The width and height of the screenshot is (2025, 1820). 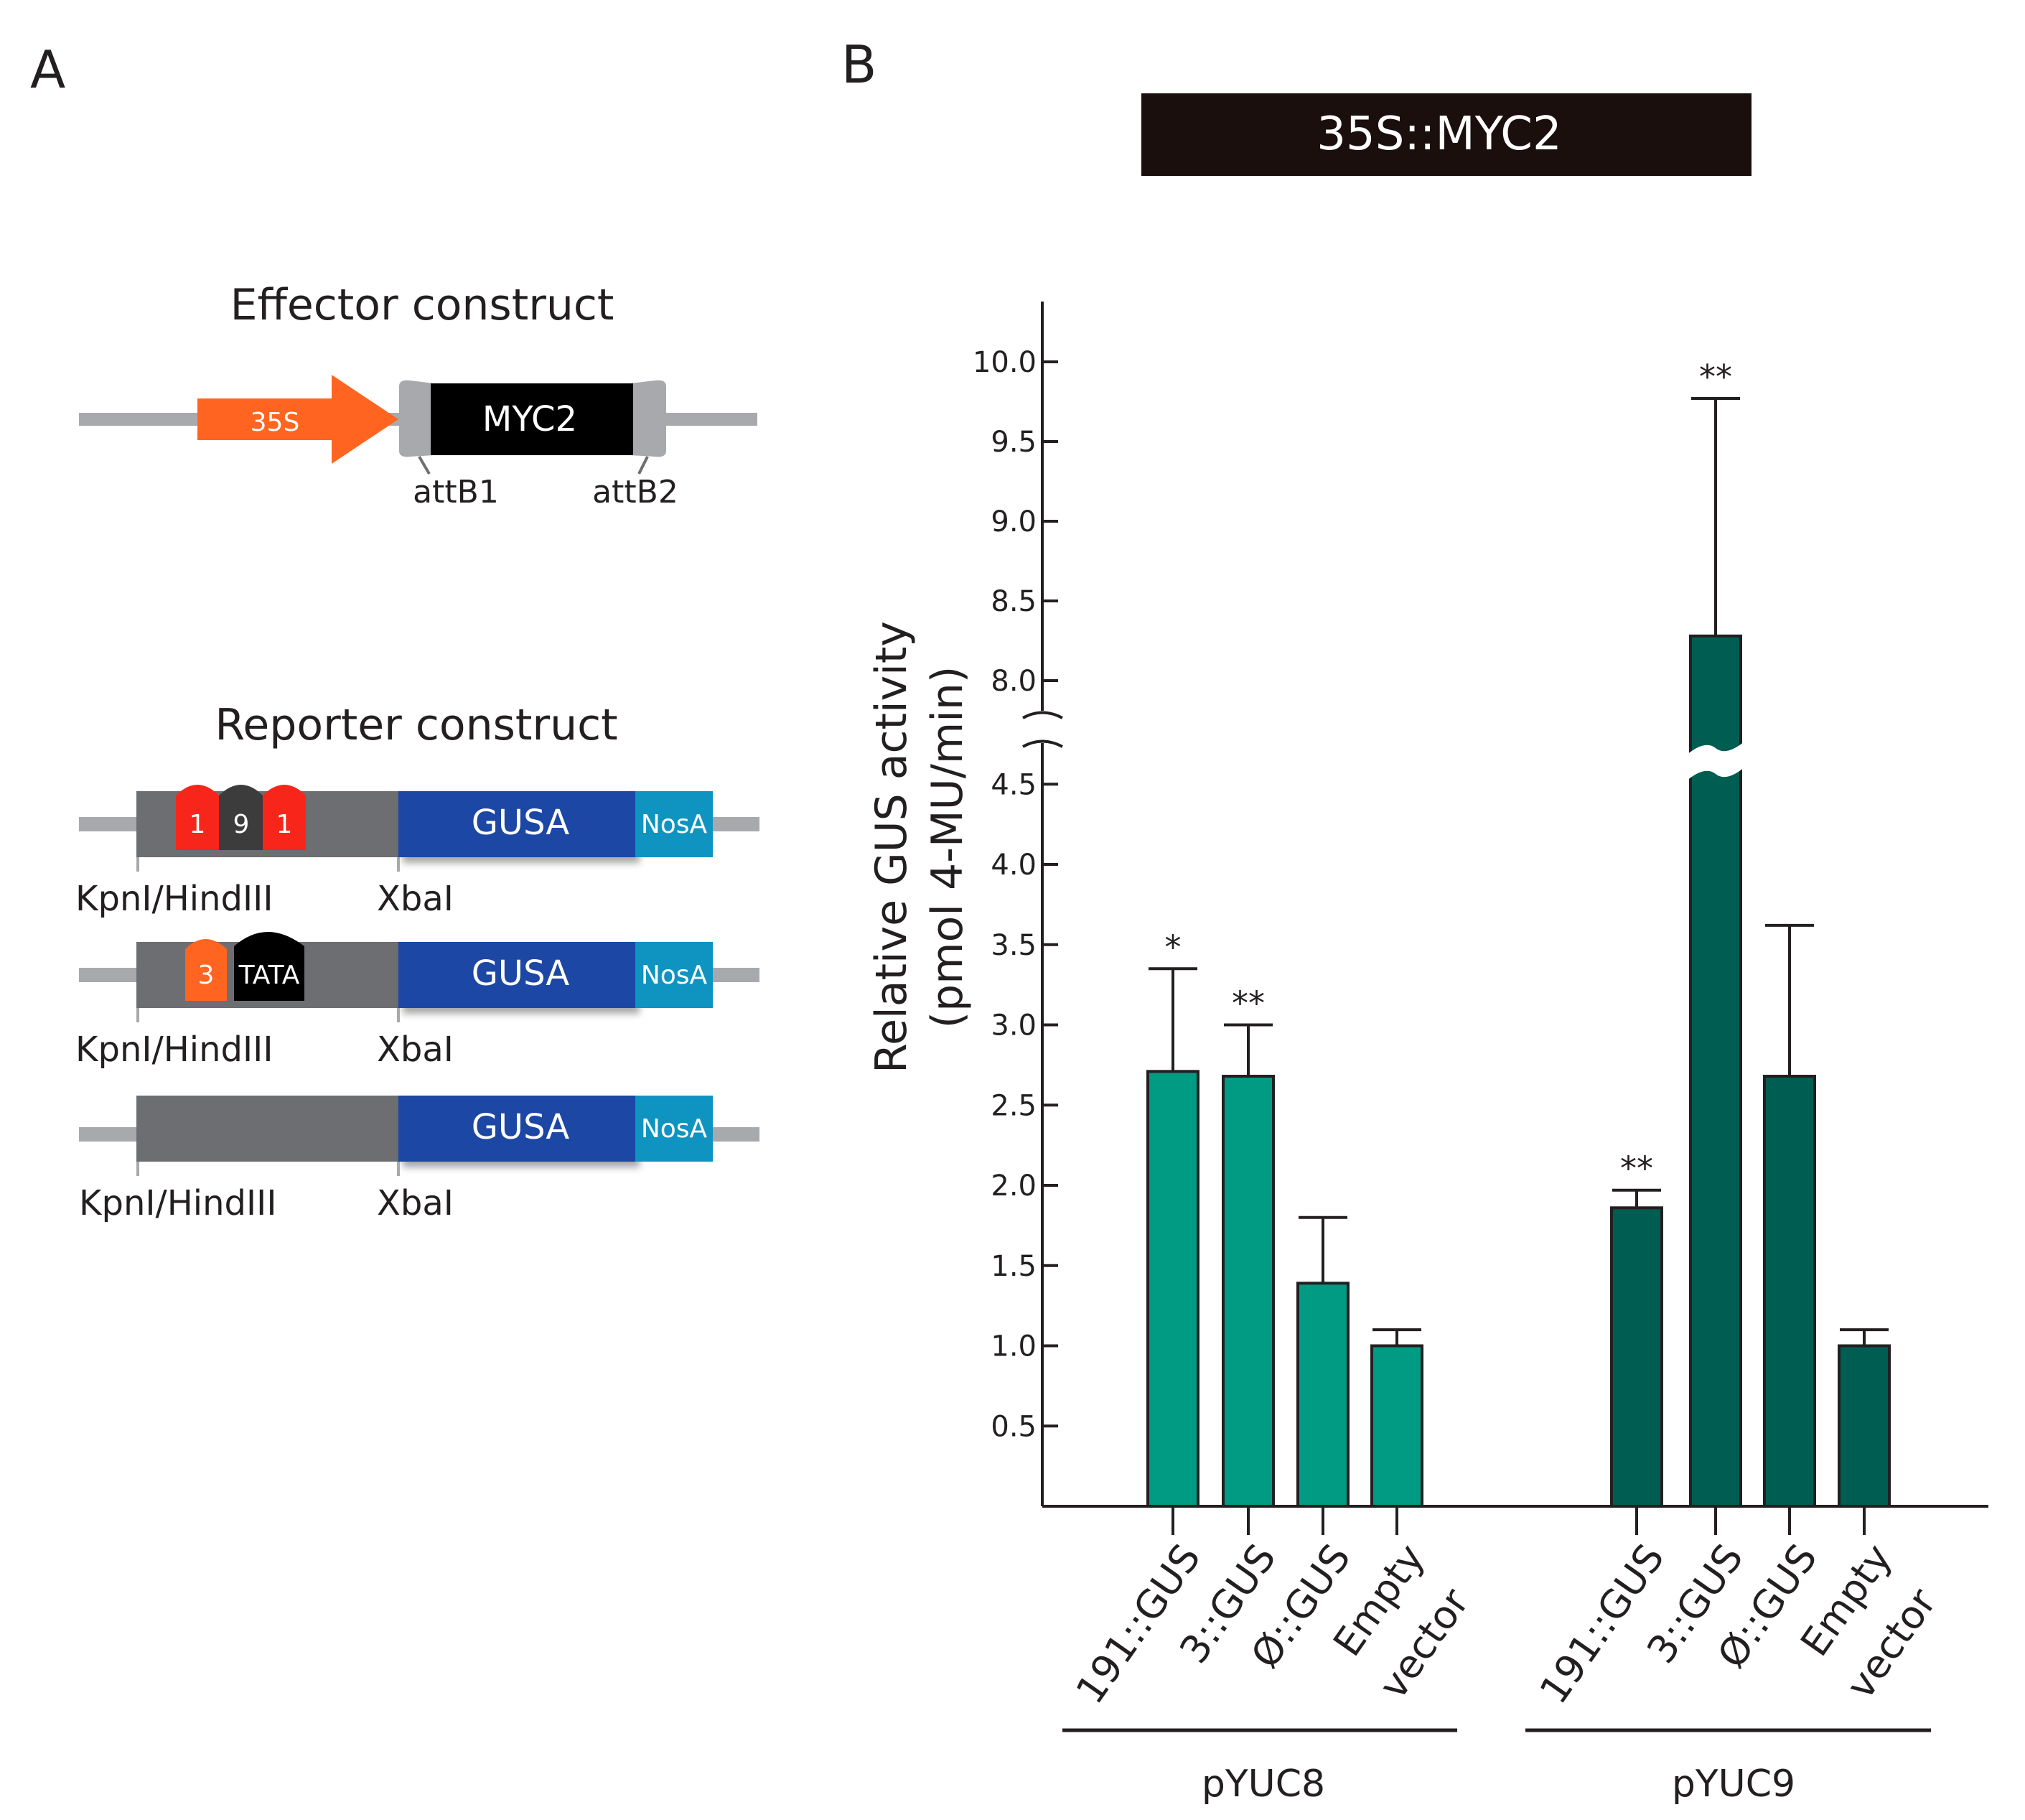 I want to click on attb1-box, so click(x=416, y=418).